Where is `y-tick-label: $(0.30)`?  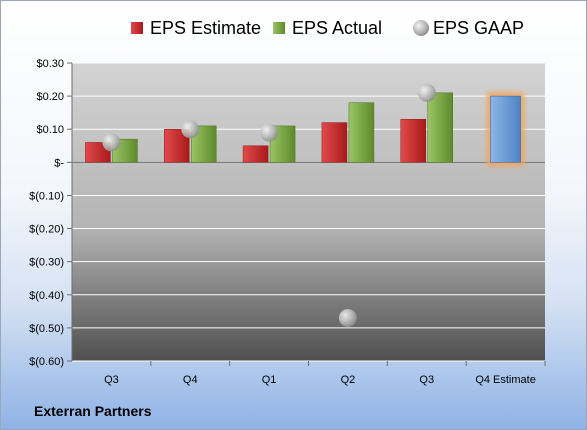 y-tick-label: $(0.30) is located at coordinates (46, 263).